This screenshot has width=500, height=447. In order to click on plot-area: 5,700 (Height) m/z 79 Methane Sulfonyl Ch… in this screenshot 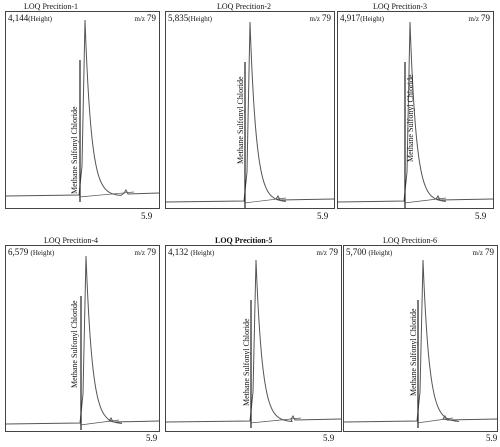, I will do `click(420, 338)`.